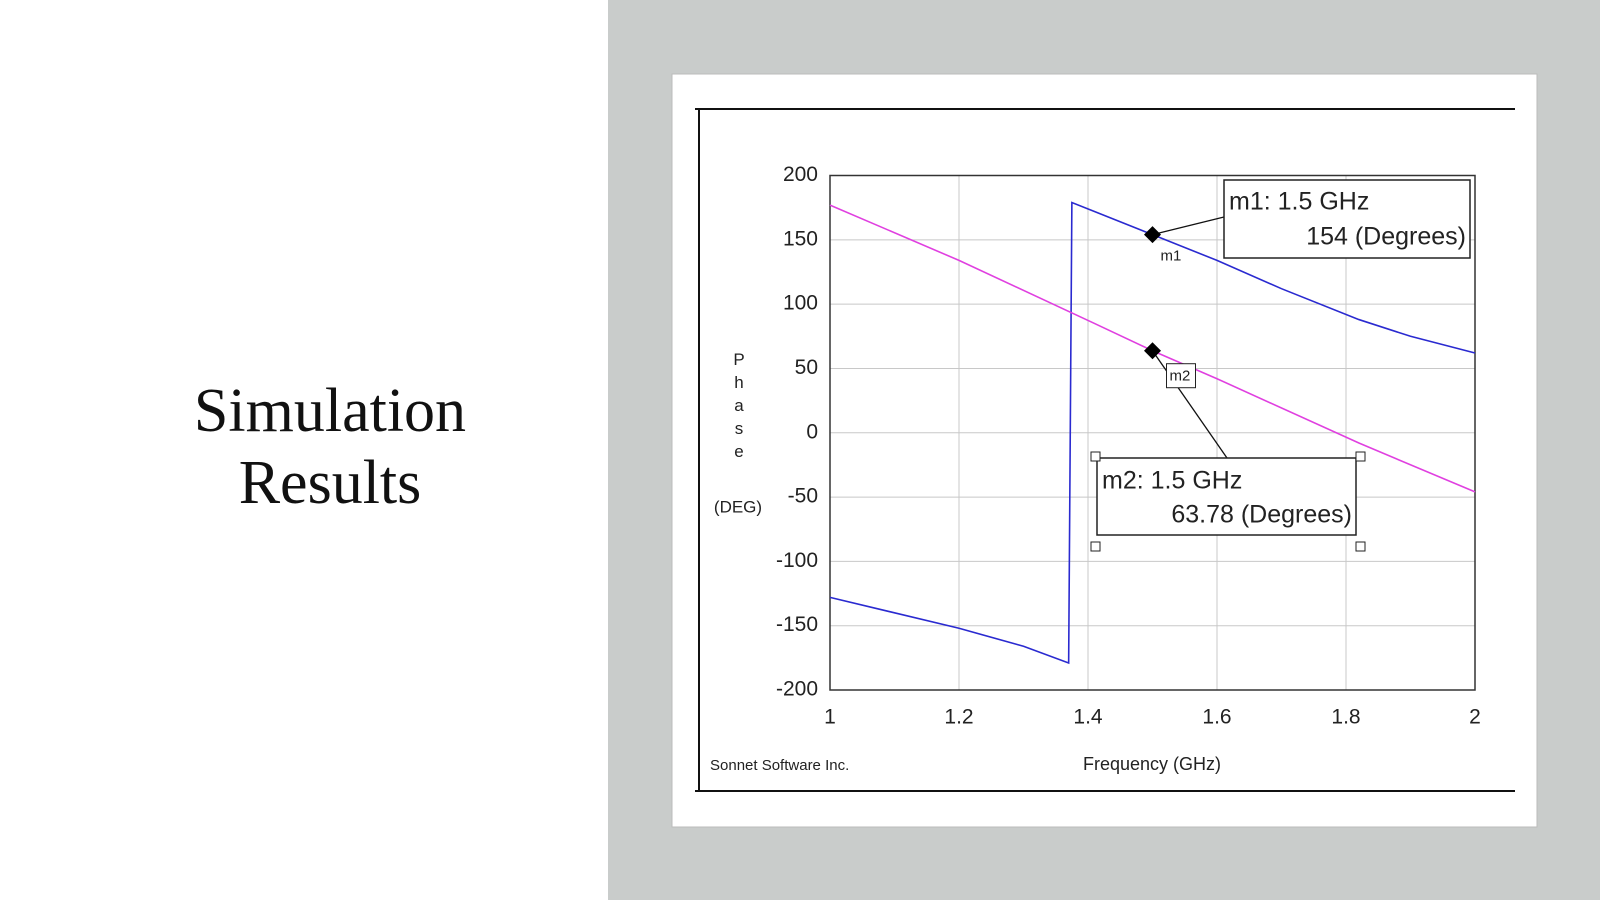 The width and height of the screenshot is (1600, 900). What do you see at coordinates (1386, 237) in the screenshot?
I see `readout-value: 154 (Degrees)` at bounding box center [1386, 237].